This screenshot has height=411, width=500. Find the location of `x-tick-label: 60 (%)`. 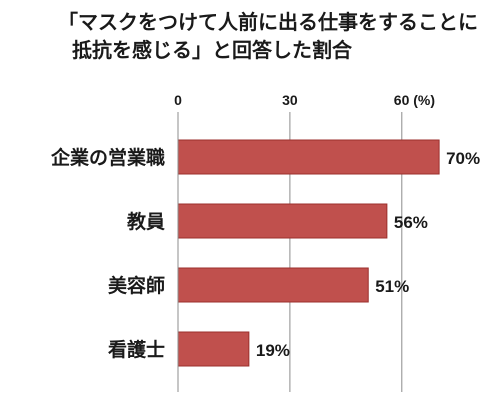

x-tick-label: 60 (%) is located at coordinates (414, 100).